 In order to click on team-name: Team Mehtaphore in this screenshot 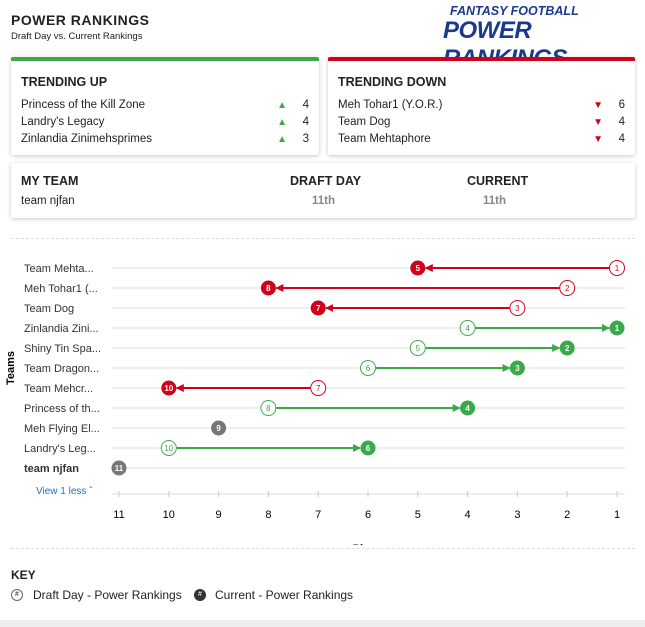, I will do `click(384, 139)`.